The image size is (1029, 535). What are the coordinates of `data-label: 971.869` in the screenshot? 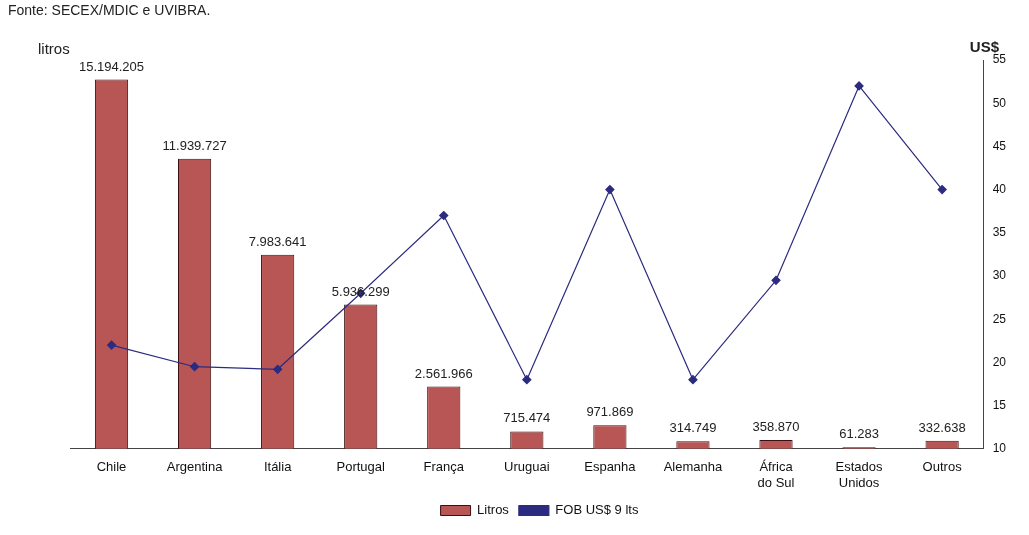 It's located at (610, 412).